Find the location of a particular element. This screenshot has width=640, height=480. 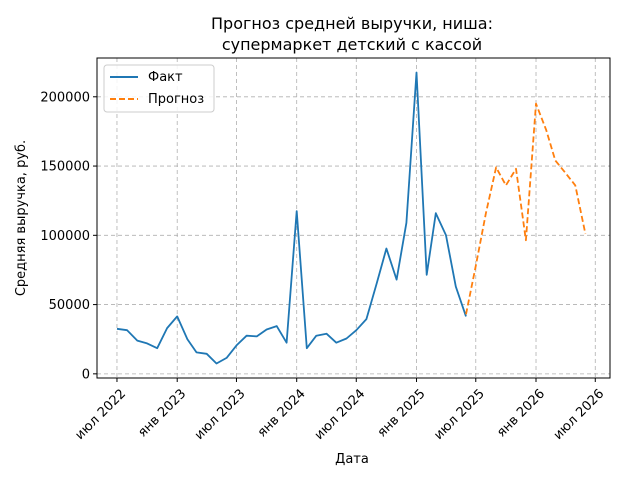

chart-title-line2: супермаркет детский с кассой is located at coordinates (352, 44).